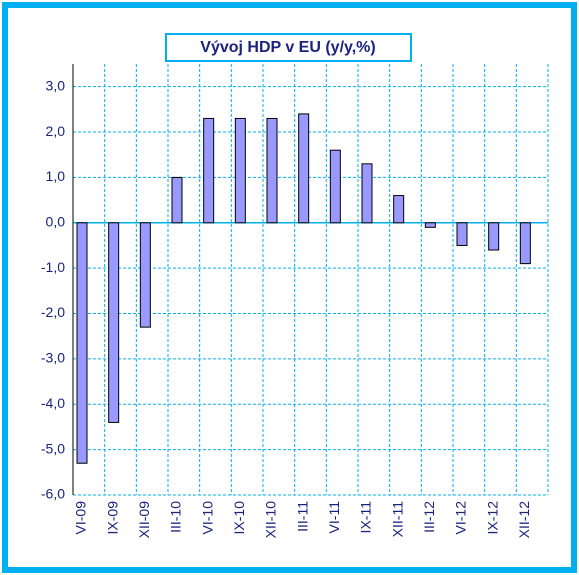 Image resolution: width=579 pixels, height=575 pixels. Describe the element at coordinates (334, 517) in the screenshot. I see `x-tick-label: VI-11` at that location.